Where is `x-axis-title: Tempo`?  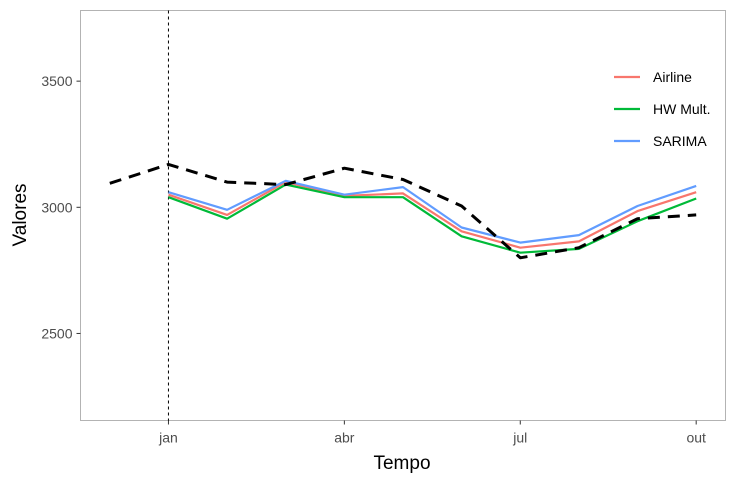
x-axis-title: Tempo is located at coordinates (401, 463).